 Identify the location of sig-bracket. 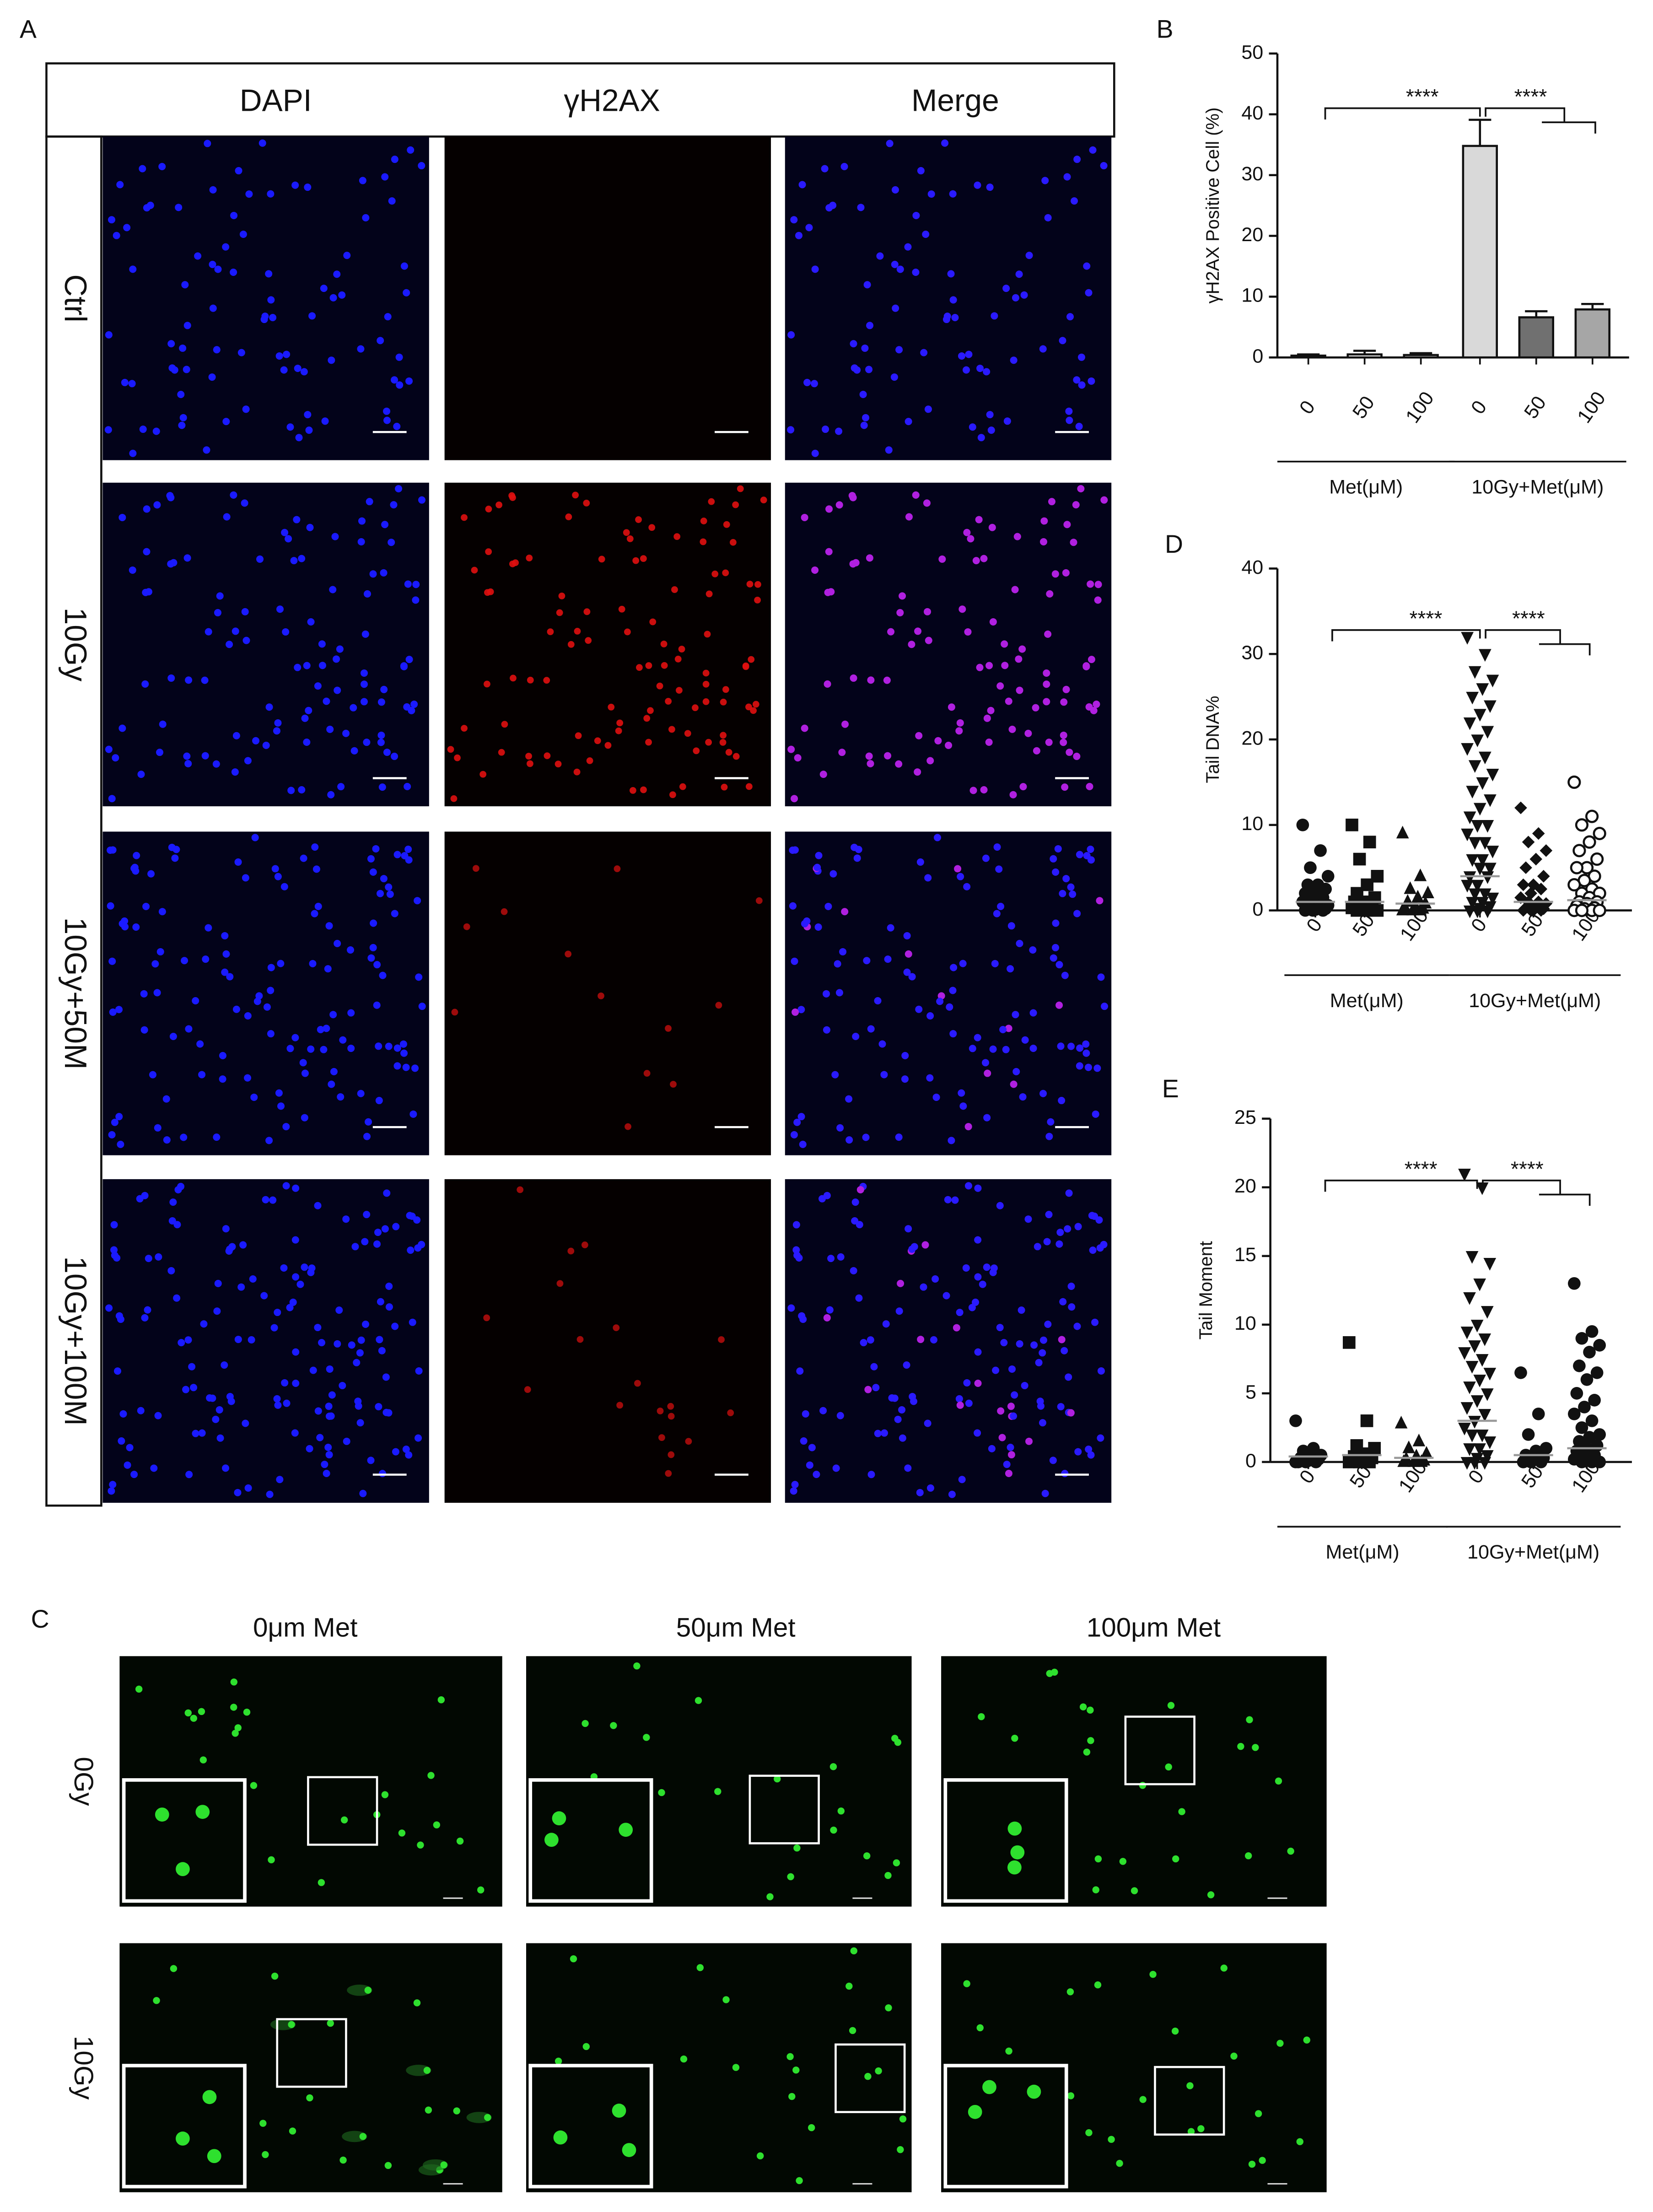
(1538, 642).